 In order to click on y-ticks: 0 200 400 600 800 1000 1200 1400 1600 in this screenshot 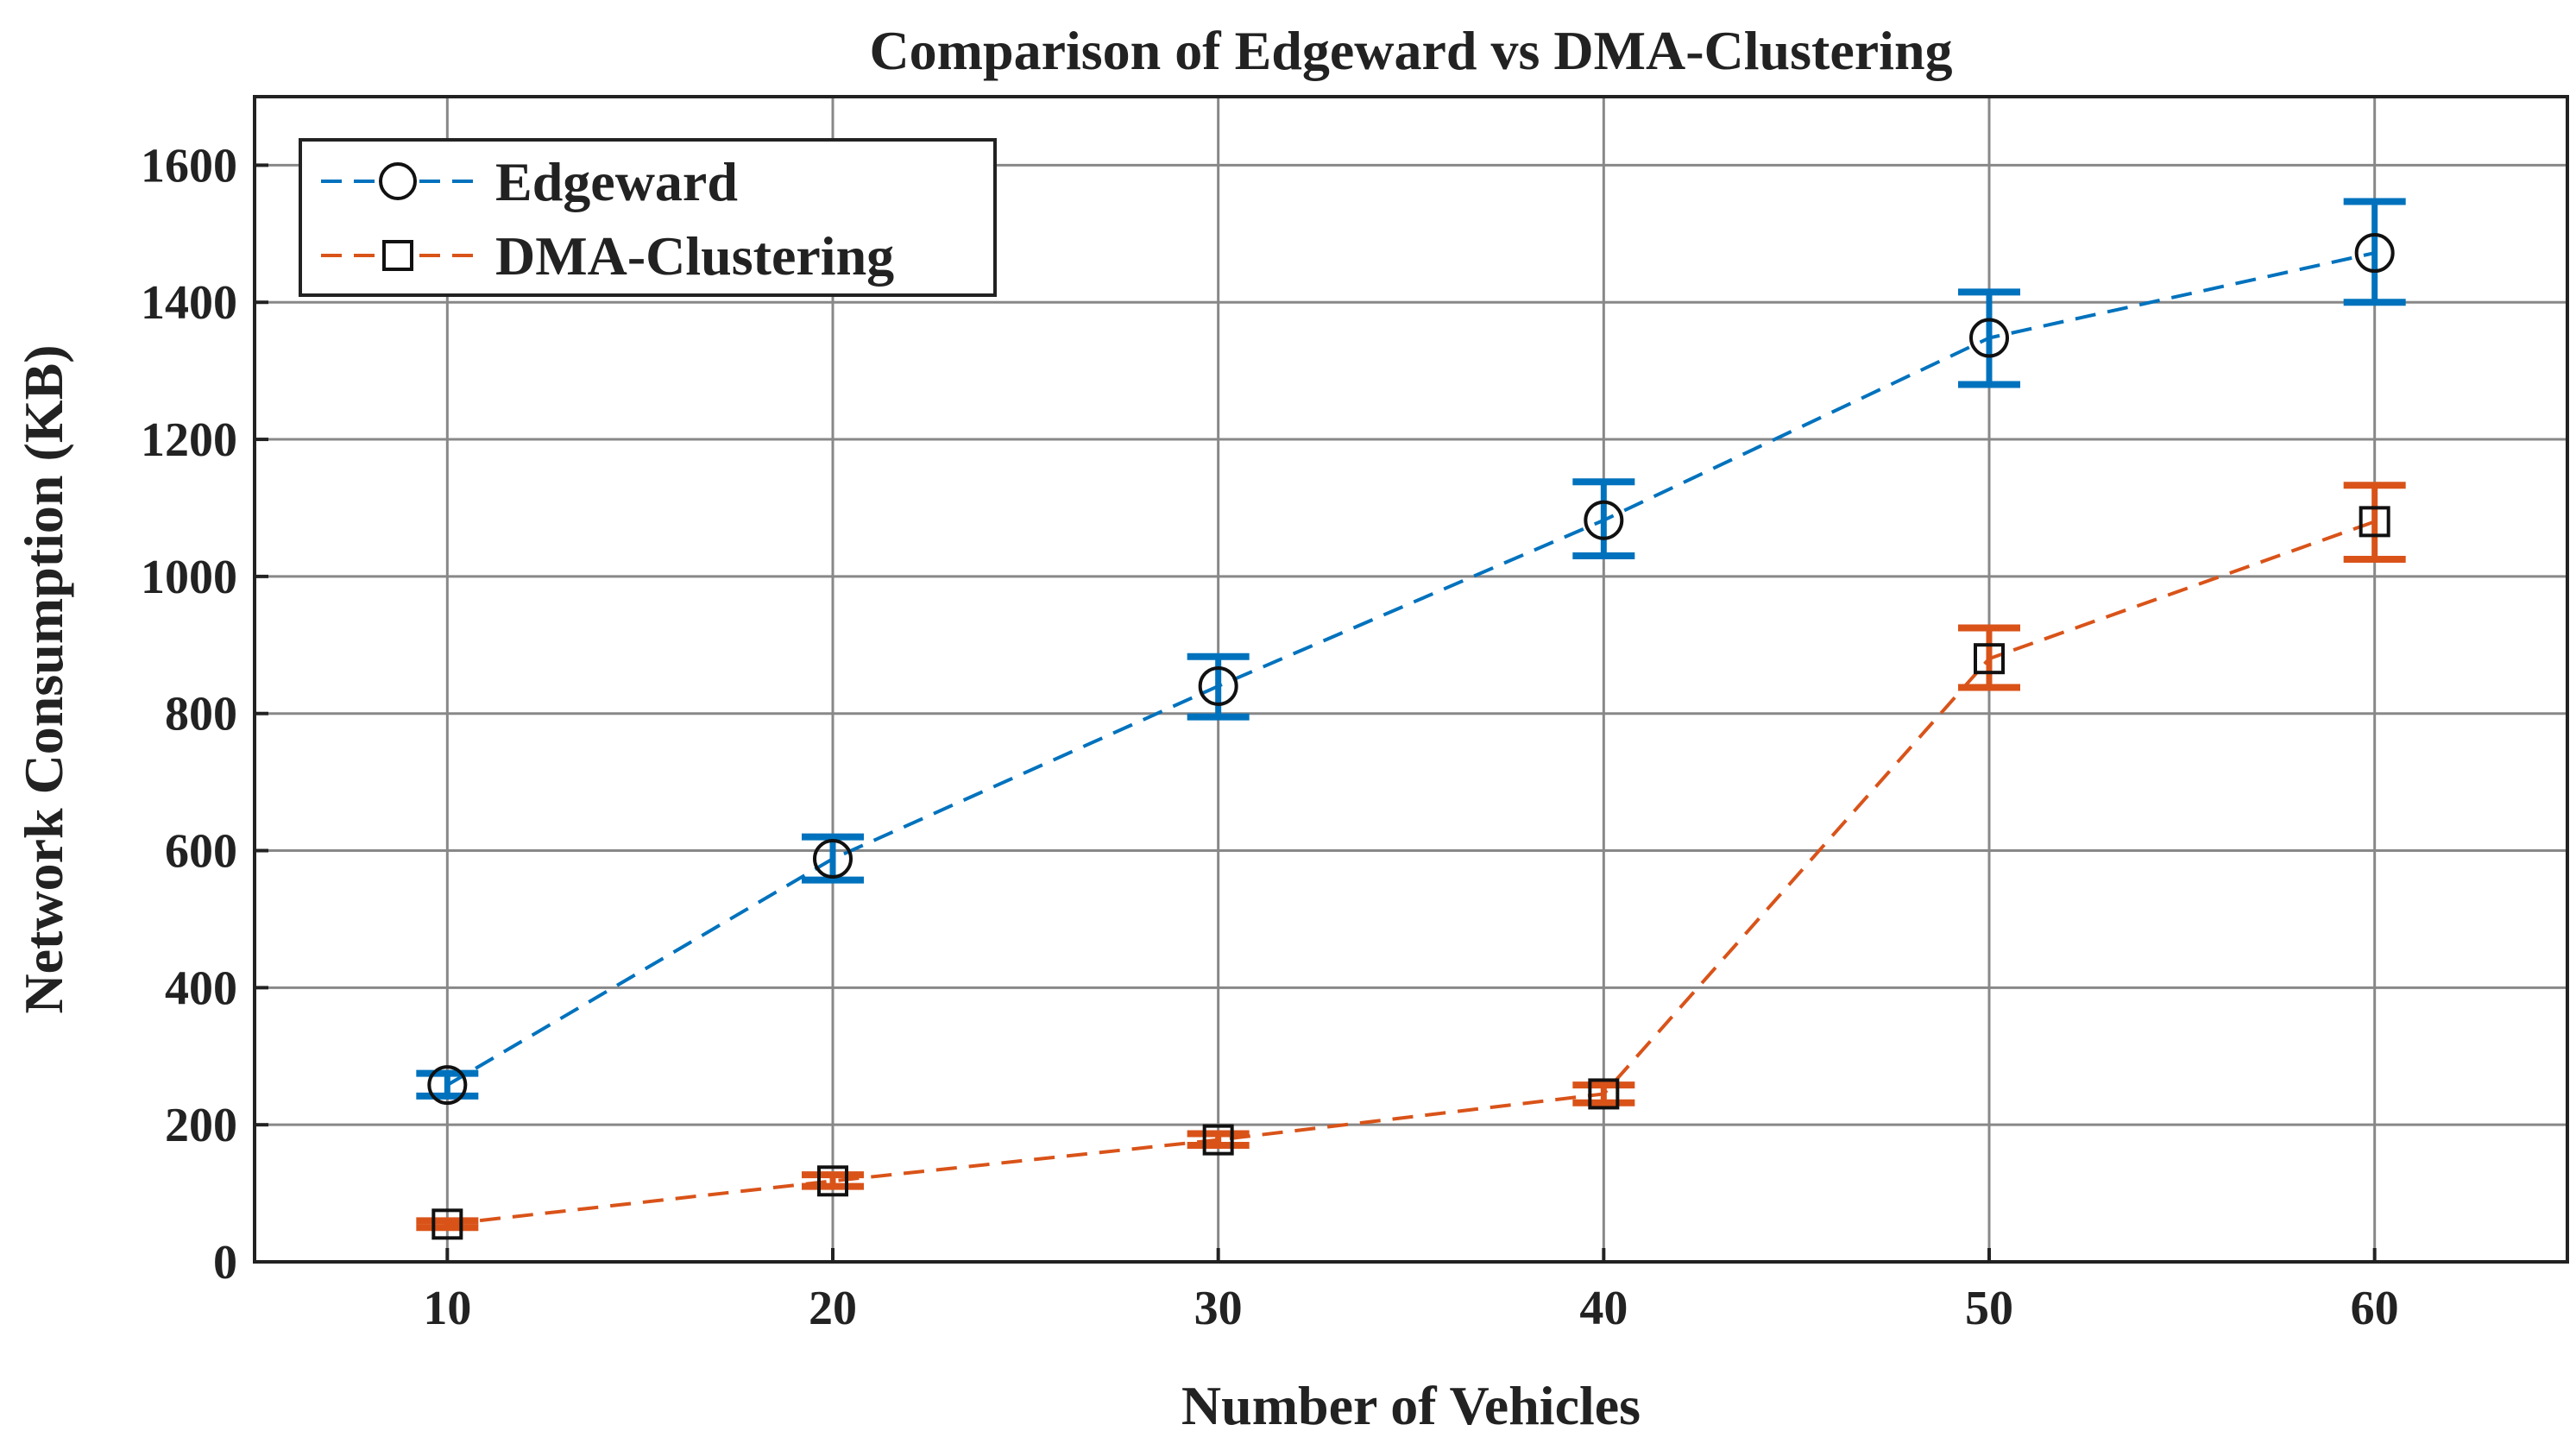, I will do `click(205, 714)`.